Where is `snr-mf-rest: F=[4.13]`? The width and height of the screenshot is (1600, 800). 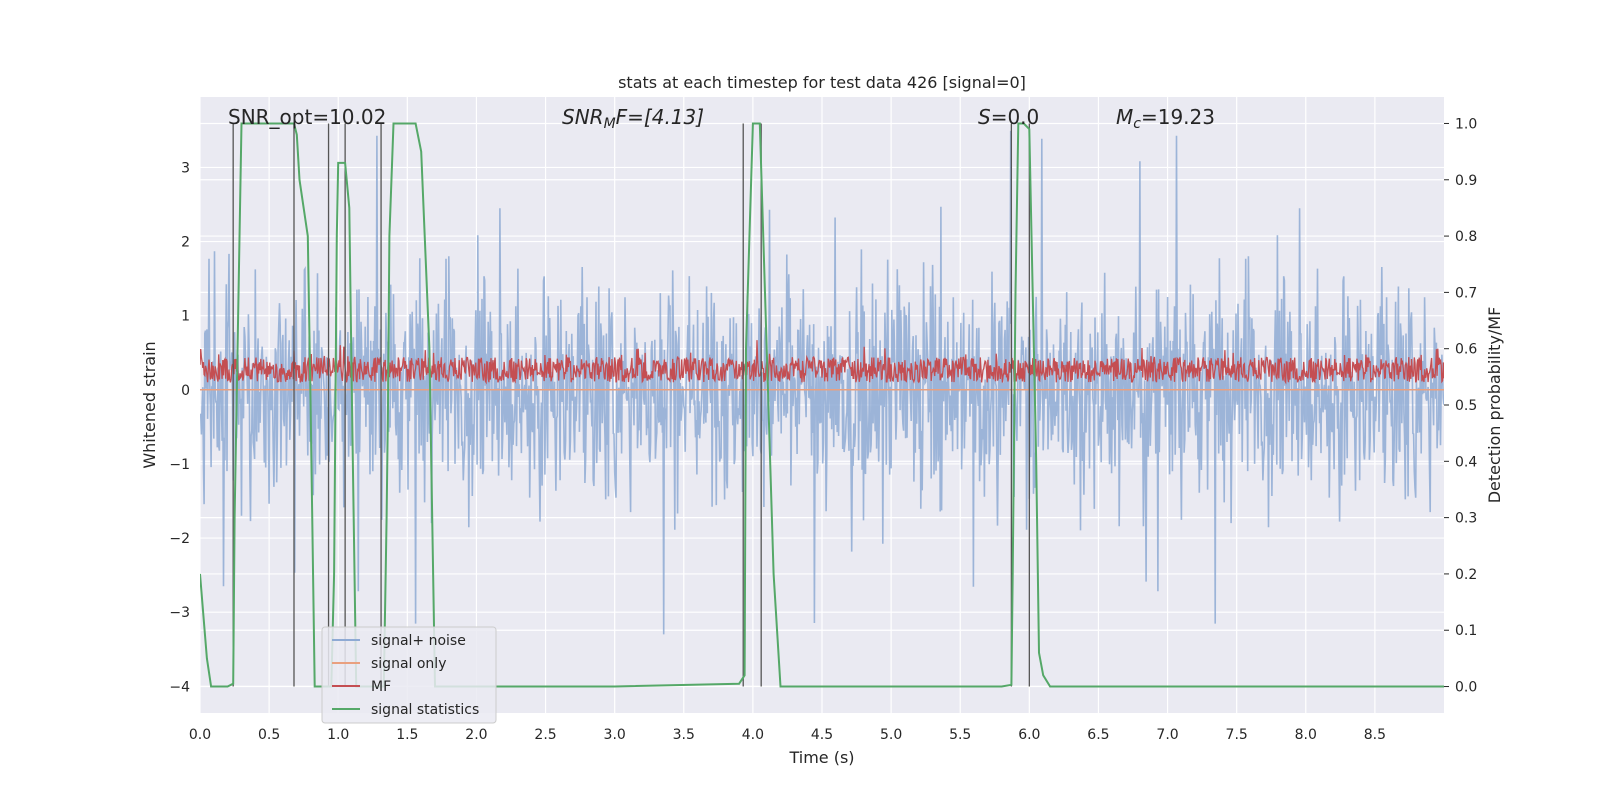
snr-mf-rest: F=[4.13] is located at coordinates (660, 117).